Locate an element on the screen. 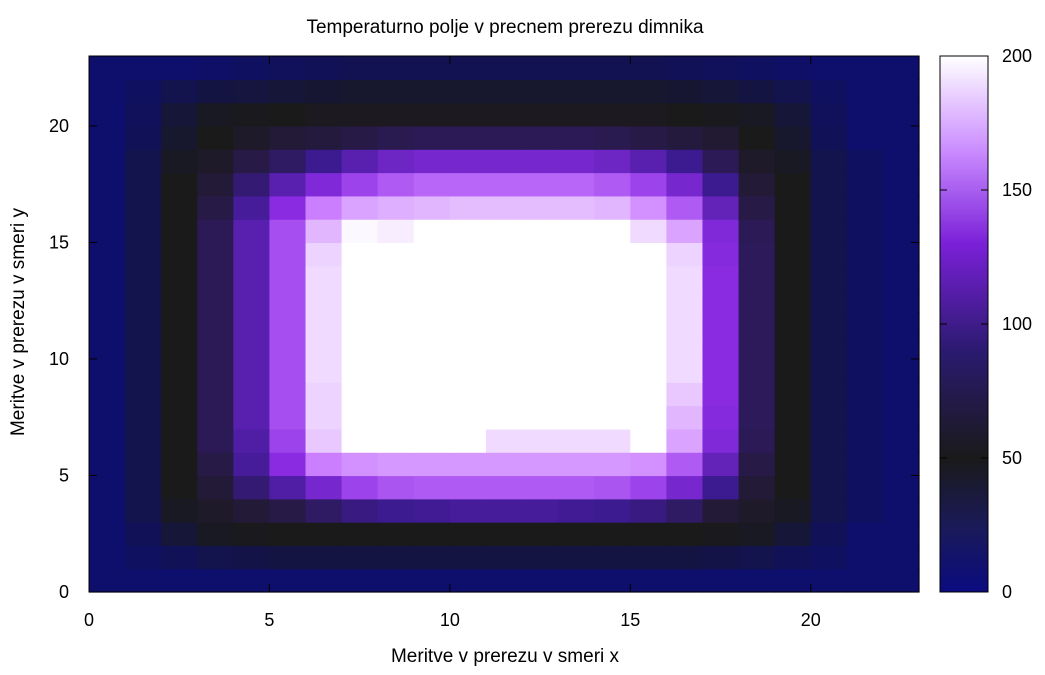 The image size is (1045, 675). y-tick-label: 10 is located at coordinates (59, 359).